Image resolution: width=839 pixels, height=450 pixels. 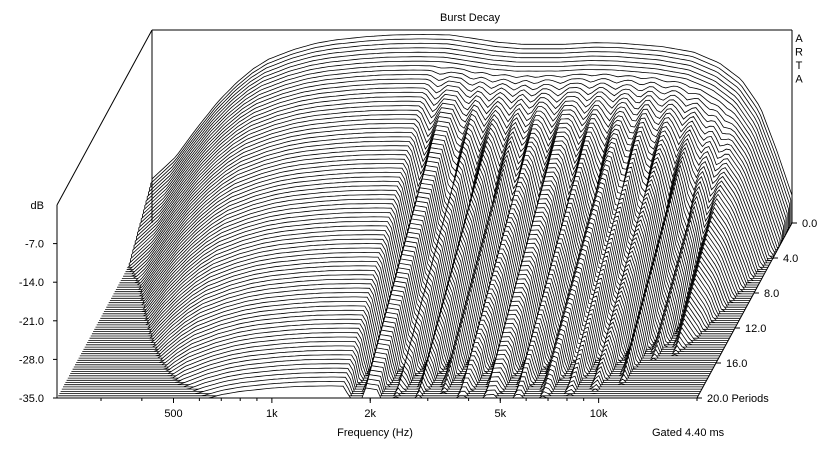 I want to click on y-axis-ticks: -7.0 -14.0 -21.0 -28.0 -35.0, so click(x=38, y=322).